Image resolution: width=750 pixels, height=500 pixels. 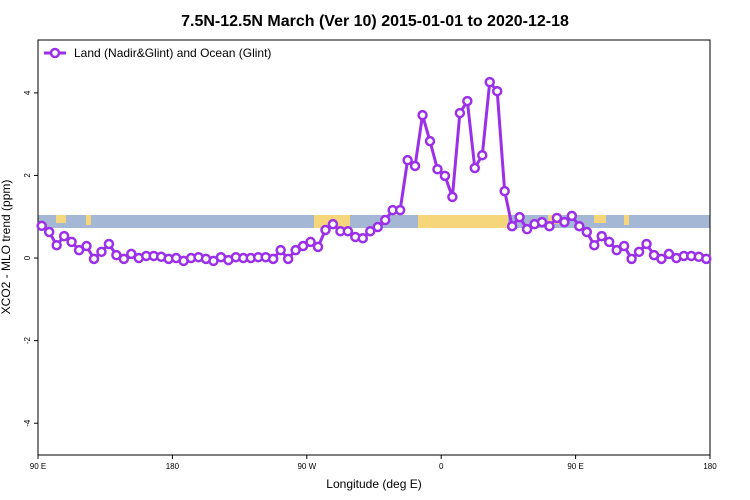 What do you see at coordinates (172, 53) in the screenshot?
I see `legend-label: Land (Nadir&Glint) and Ocean (Glint)` at bounding box center [172, 53].